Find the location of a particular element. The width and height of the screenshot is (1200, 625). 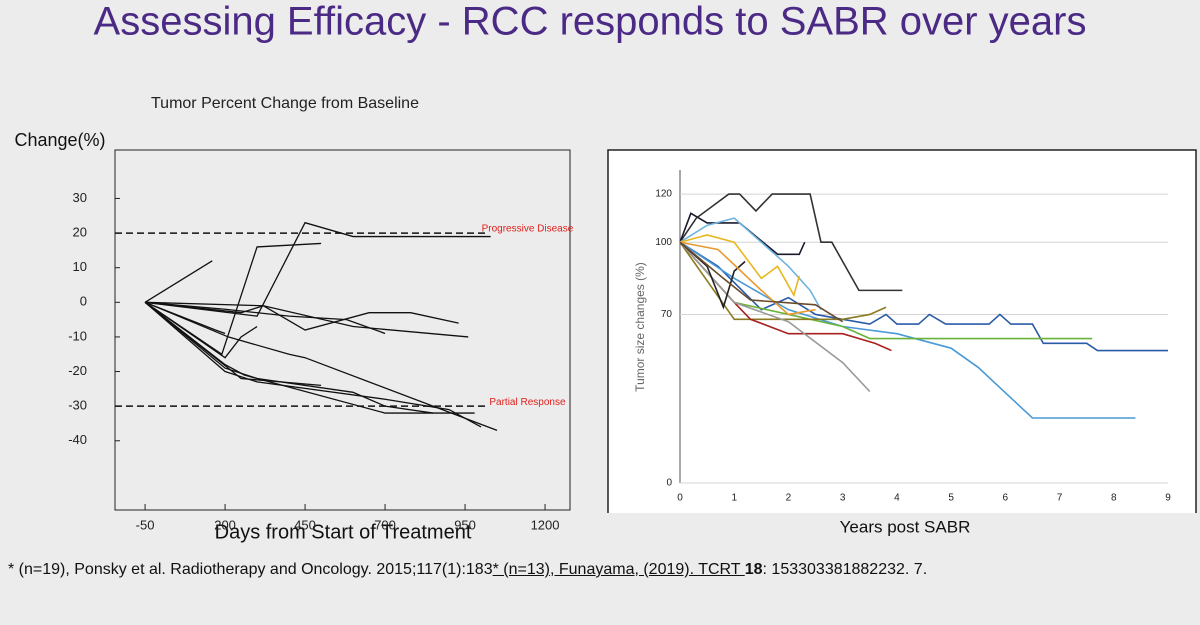

footnote-text: * (n=13), Funayama, (2019). TCRT is located at coordinates (618, 569).